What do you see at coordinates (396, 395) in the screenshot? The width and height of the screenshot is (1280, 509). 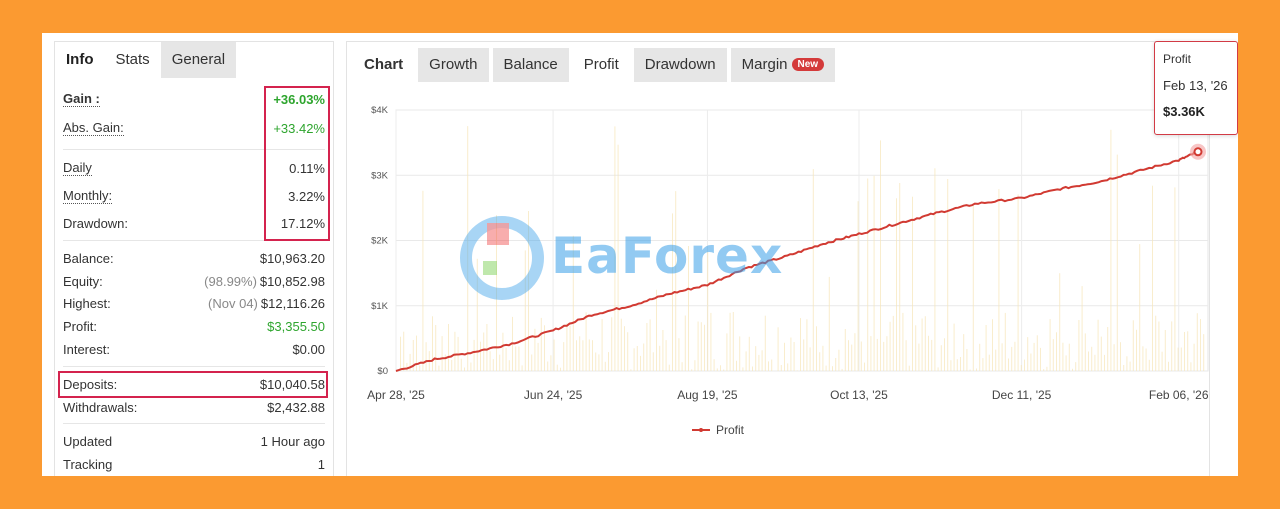 I see `x-tick-label: Apr 28, '25` at bounding box center [396, 395].